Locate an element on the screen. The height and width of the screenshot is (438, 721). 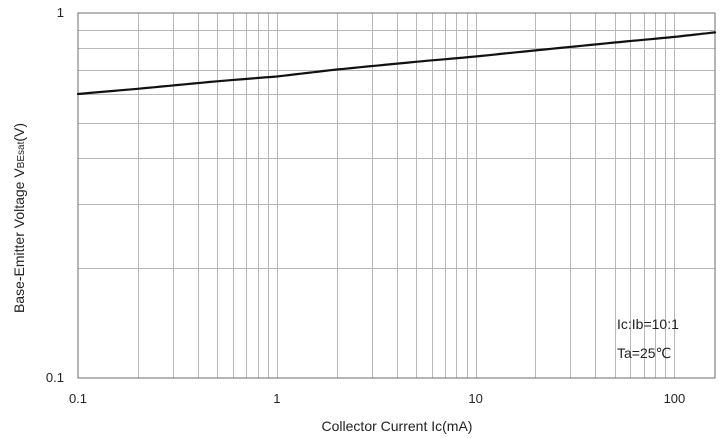
y-tick-label: 0.1 is located at coordinates (55, 377).